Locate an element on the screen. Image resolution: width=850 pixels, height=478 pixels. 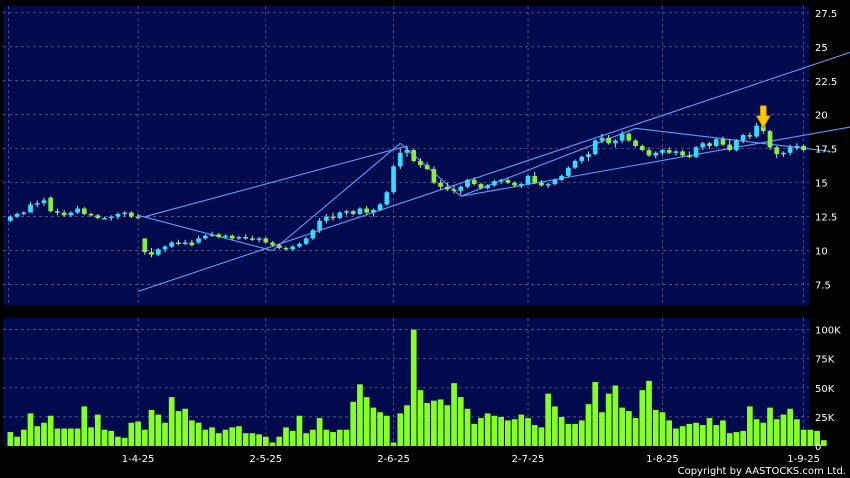
trendline is located at coordinates (205, 233).